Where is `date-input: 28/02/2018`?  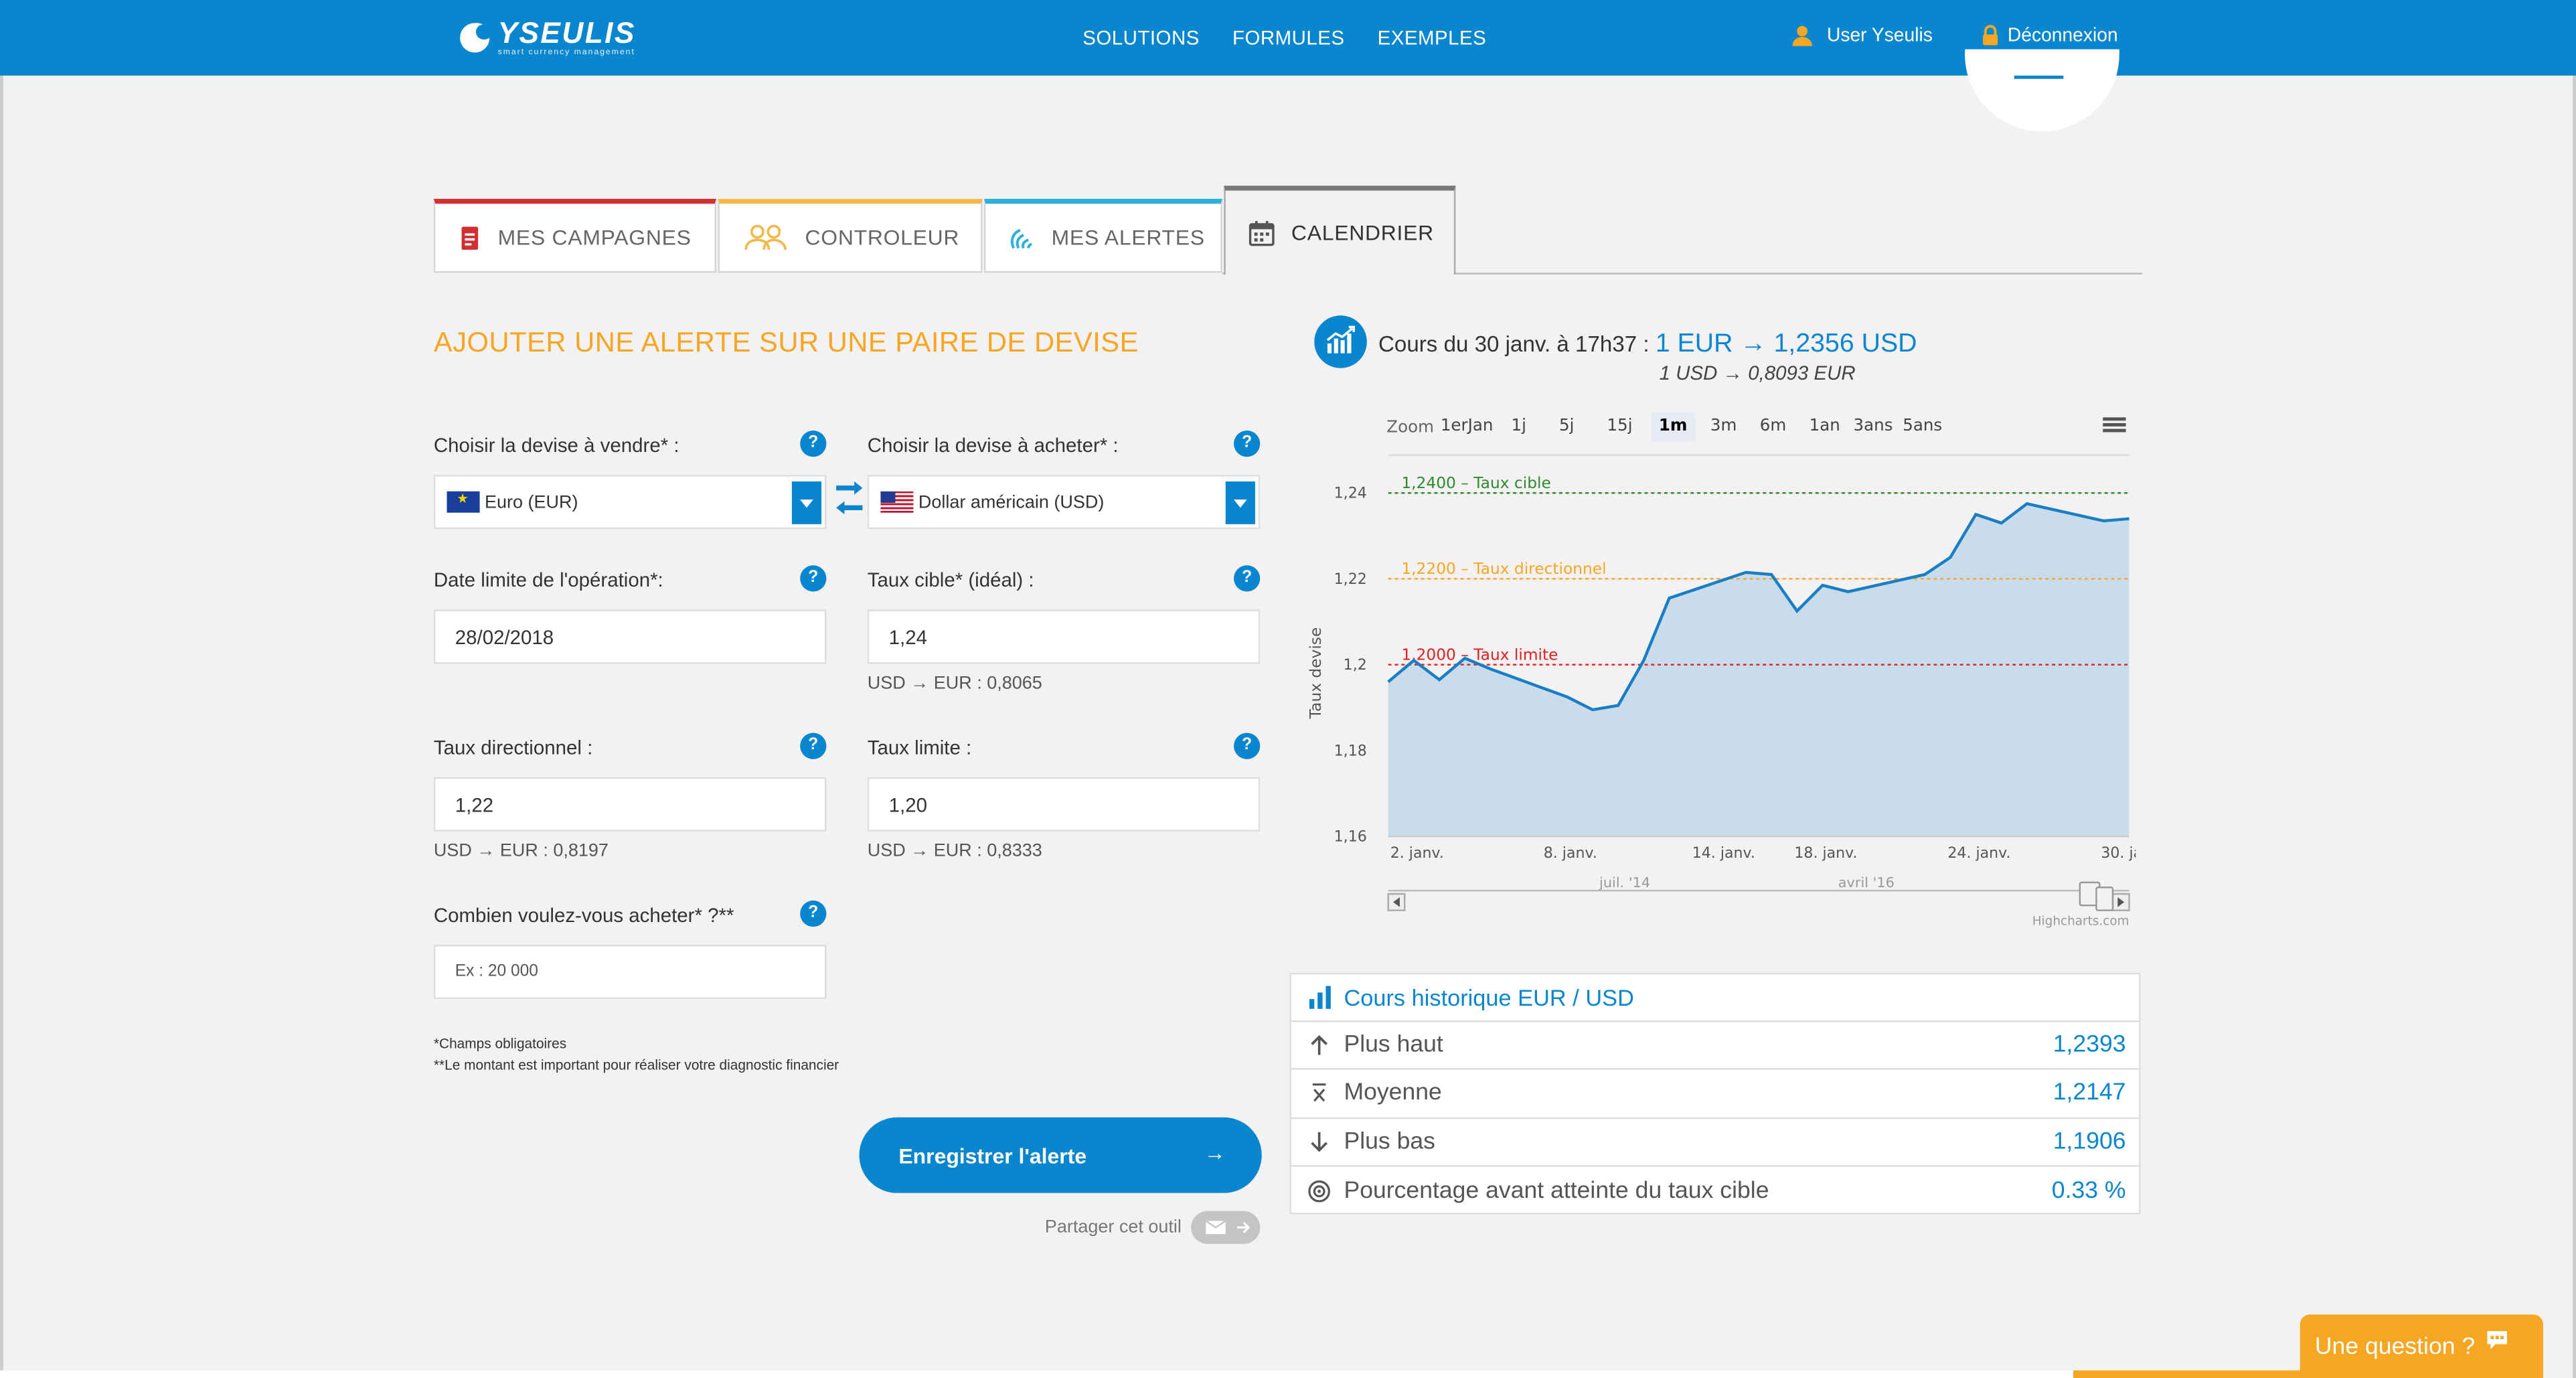 date-input: 28/02/2018 is located at coordinates (630, 636).